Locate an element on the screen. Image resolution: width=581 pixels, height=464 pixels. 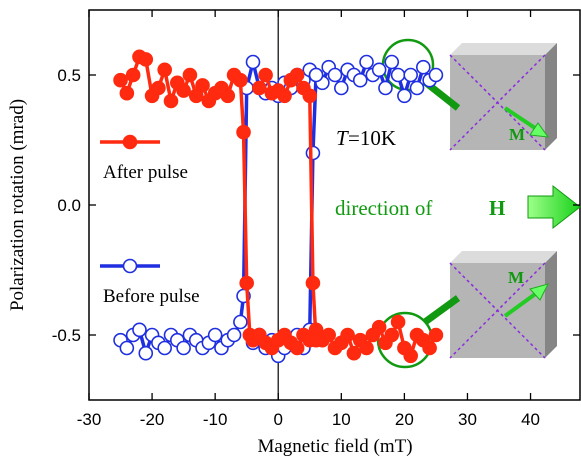
temperature-symbol: T is located at coordinates (342, 138).